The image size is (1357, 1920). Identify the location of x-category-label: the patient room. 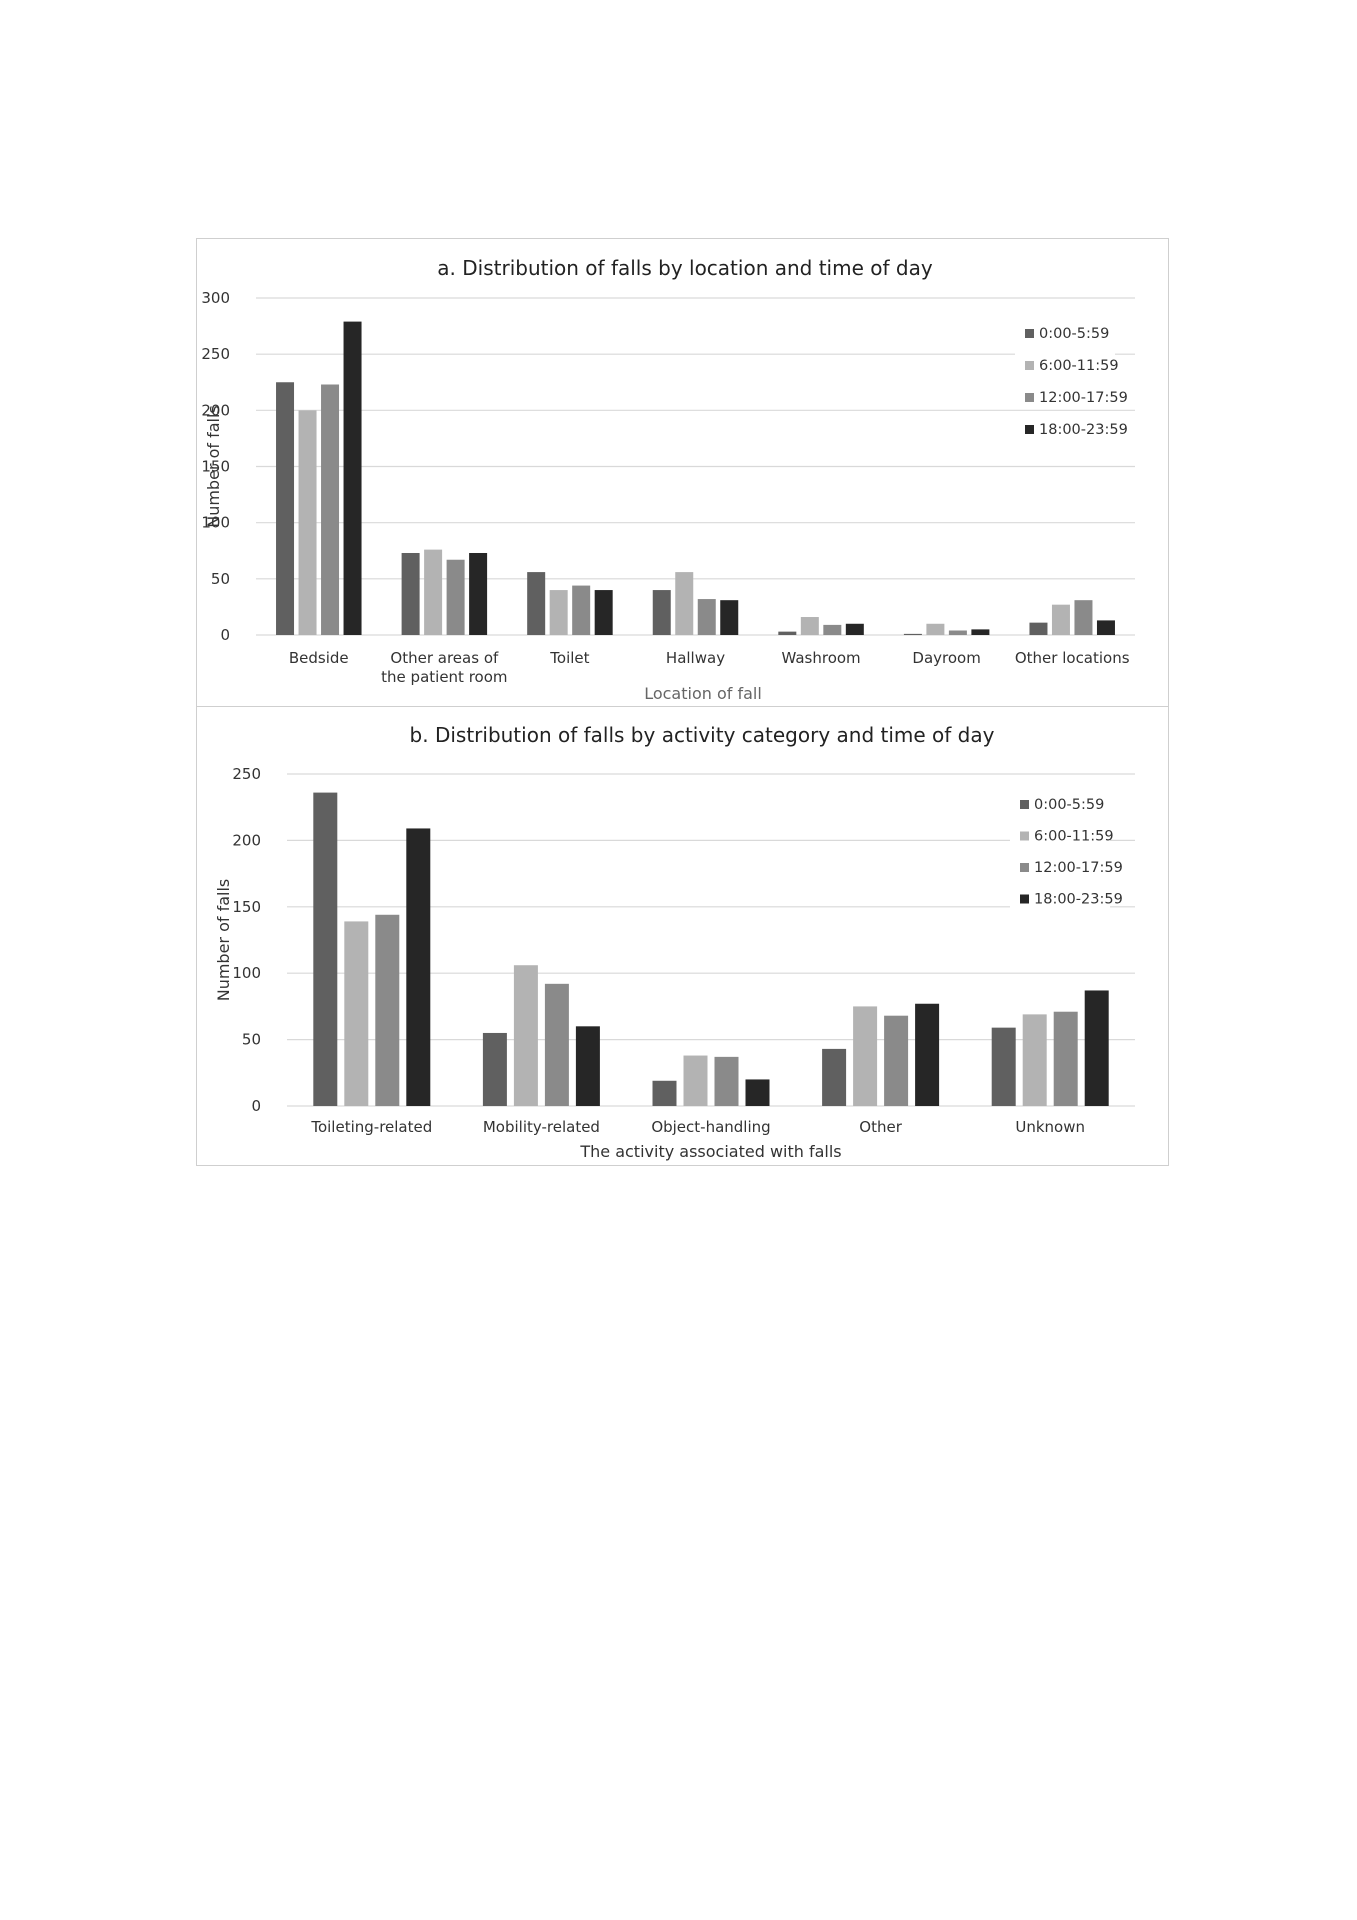
(444, 677).